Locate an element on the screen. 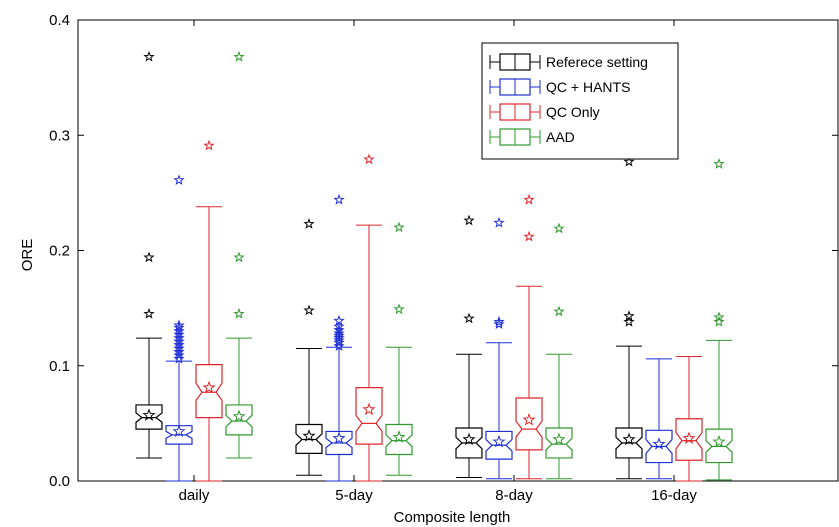 This screenshot has width=839, height=527. y-tick-label: 0.2 is located at coordinates (59, 251).